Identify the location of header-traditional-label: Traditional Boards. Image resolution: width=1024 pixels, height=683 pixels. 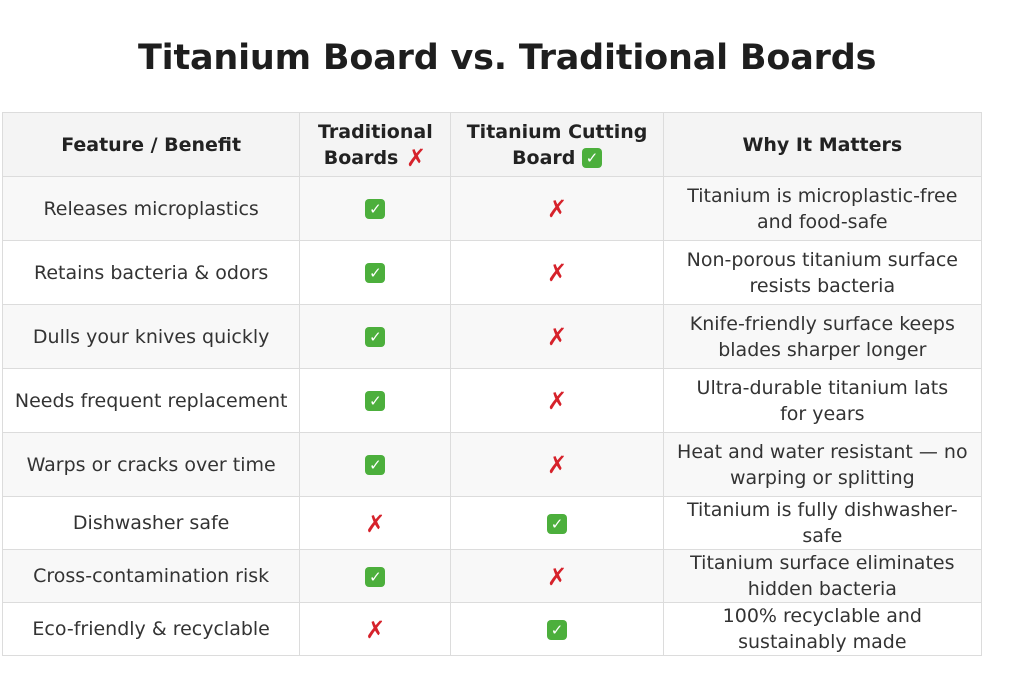
(375, 144).